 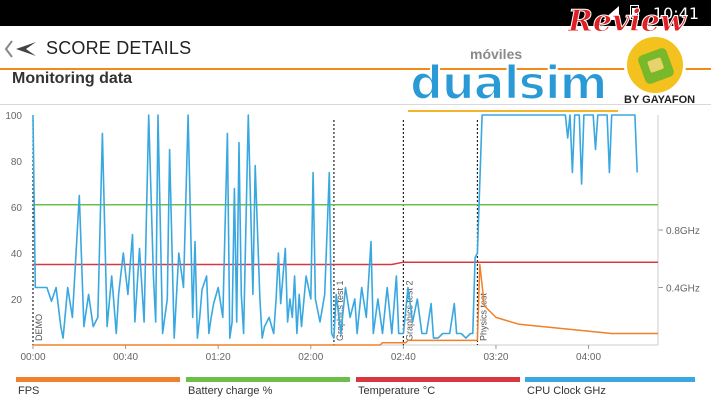 What do you see at coordinates (218, 357) in the screenshot?
I see `x-tick-label: 01:20` at bounding box center [218, 357].